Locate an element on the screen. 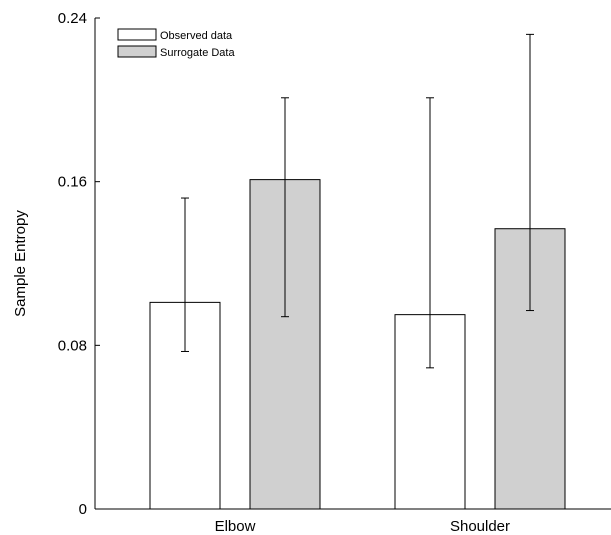 Image resolution: width=611 pixels, height=535 pixels. x-axis: Elbow Shoulder is located at coordinates (353, 521).